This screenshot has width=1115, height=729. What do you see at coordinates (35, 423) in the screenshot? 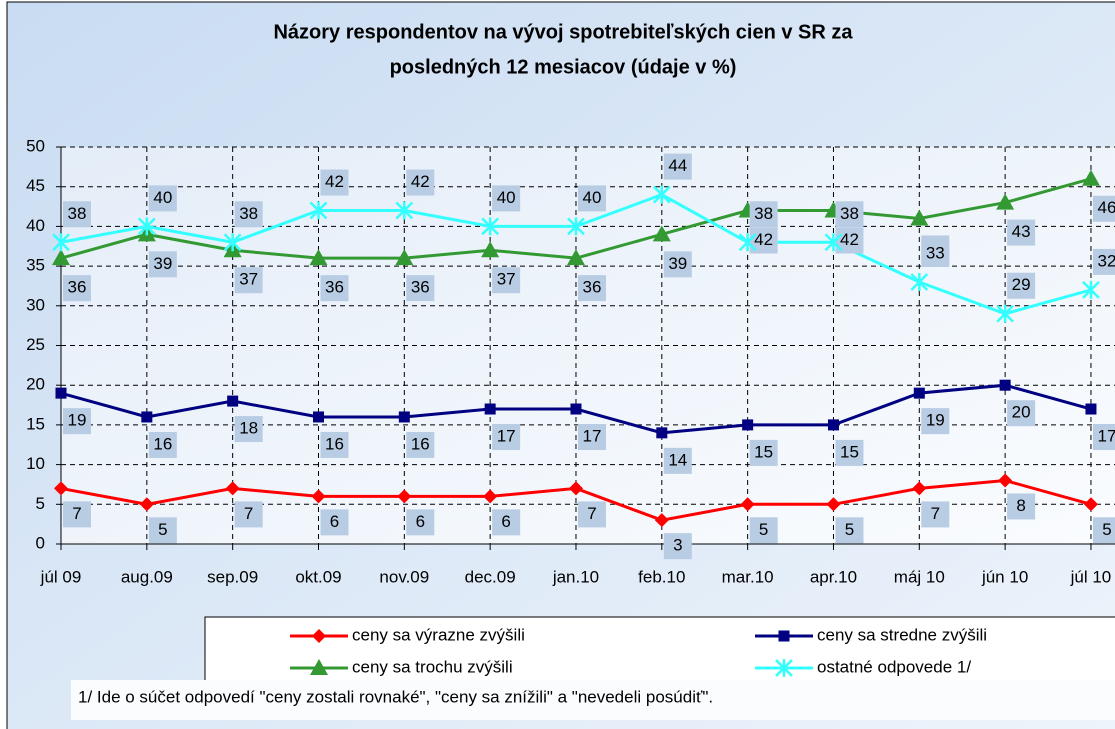
I see `y-tick-label: 15` at bounding box center [35, 423].